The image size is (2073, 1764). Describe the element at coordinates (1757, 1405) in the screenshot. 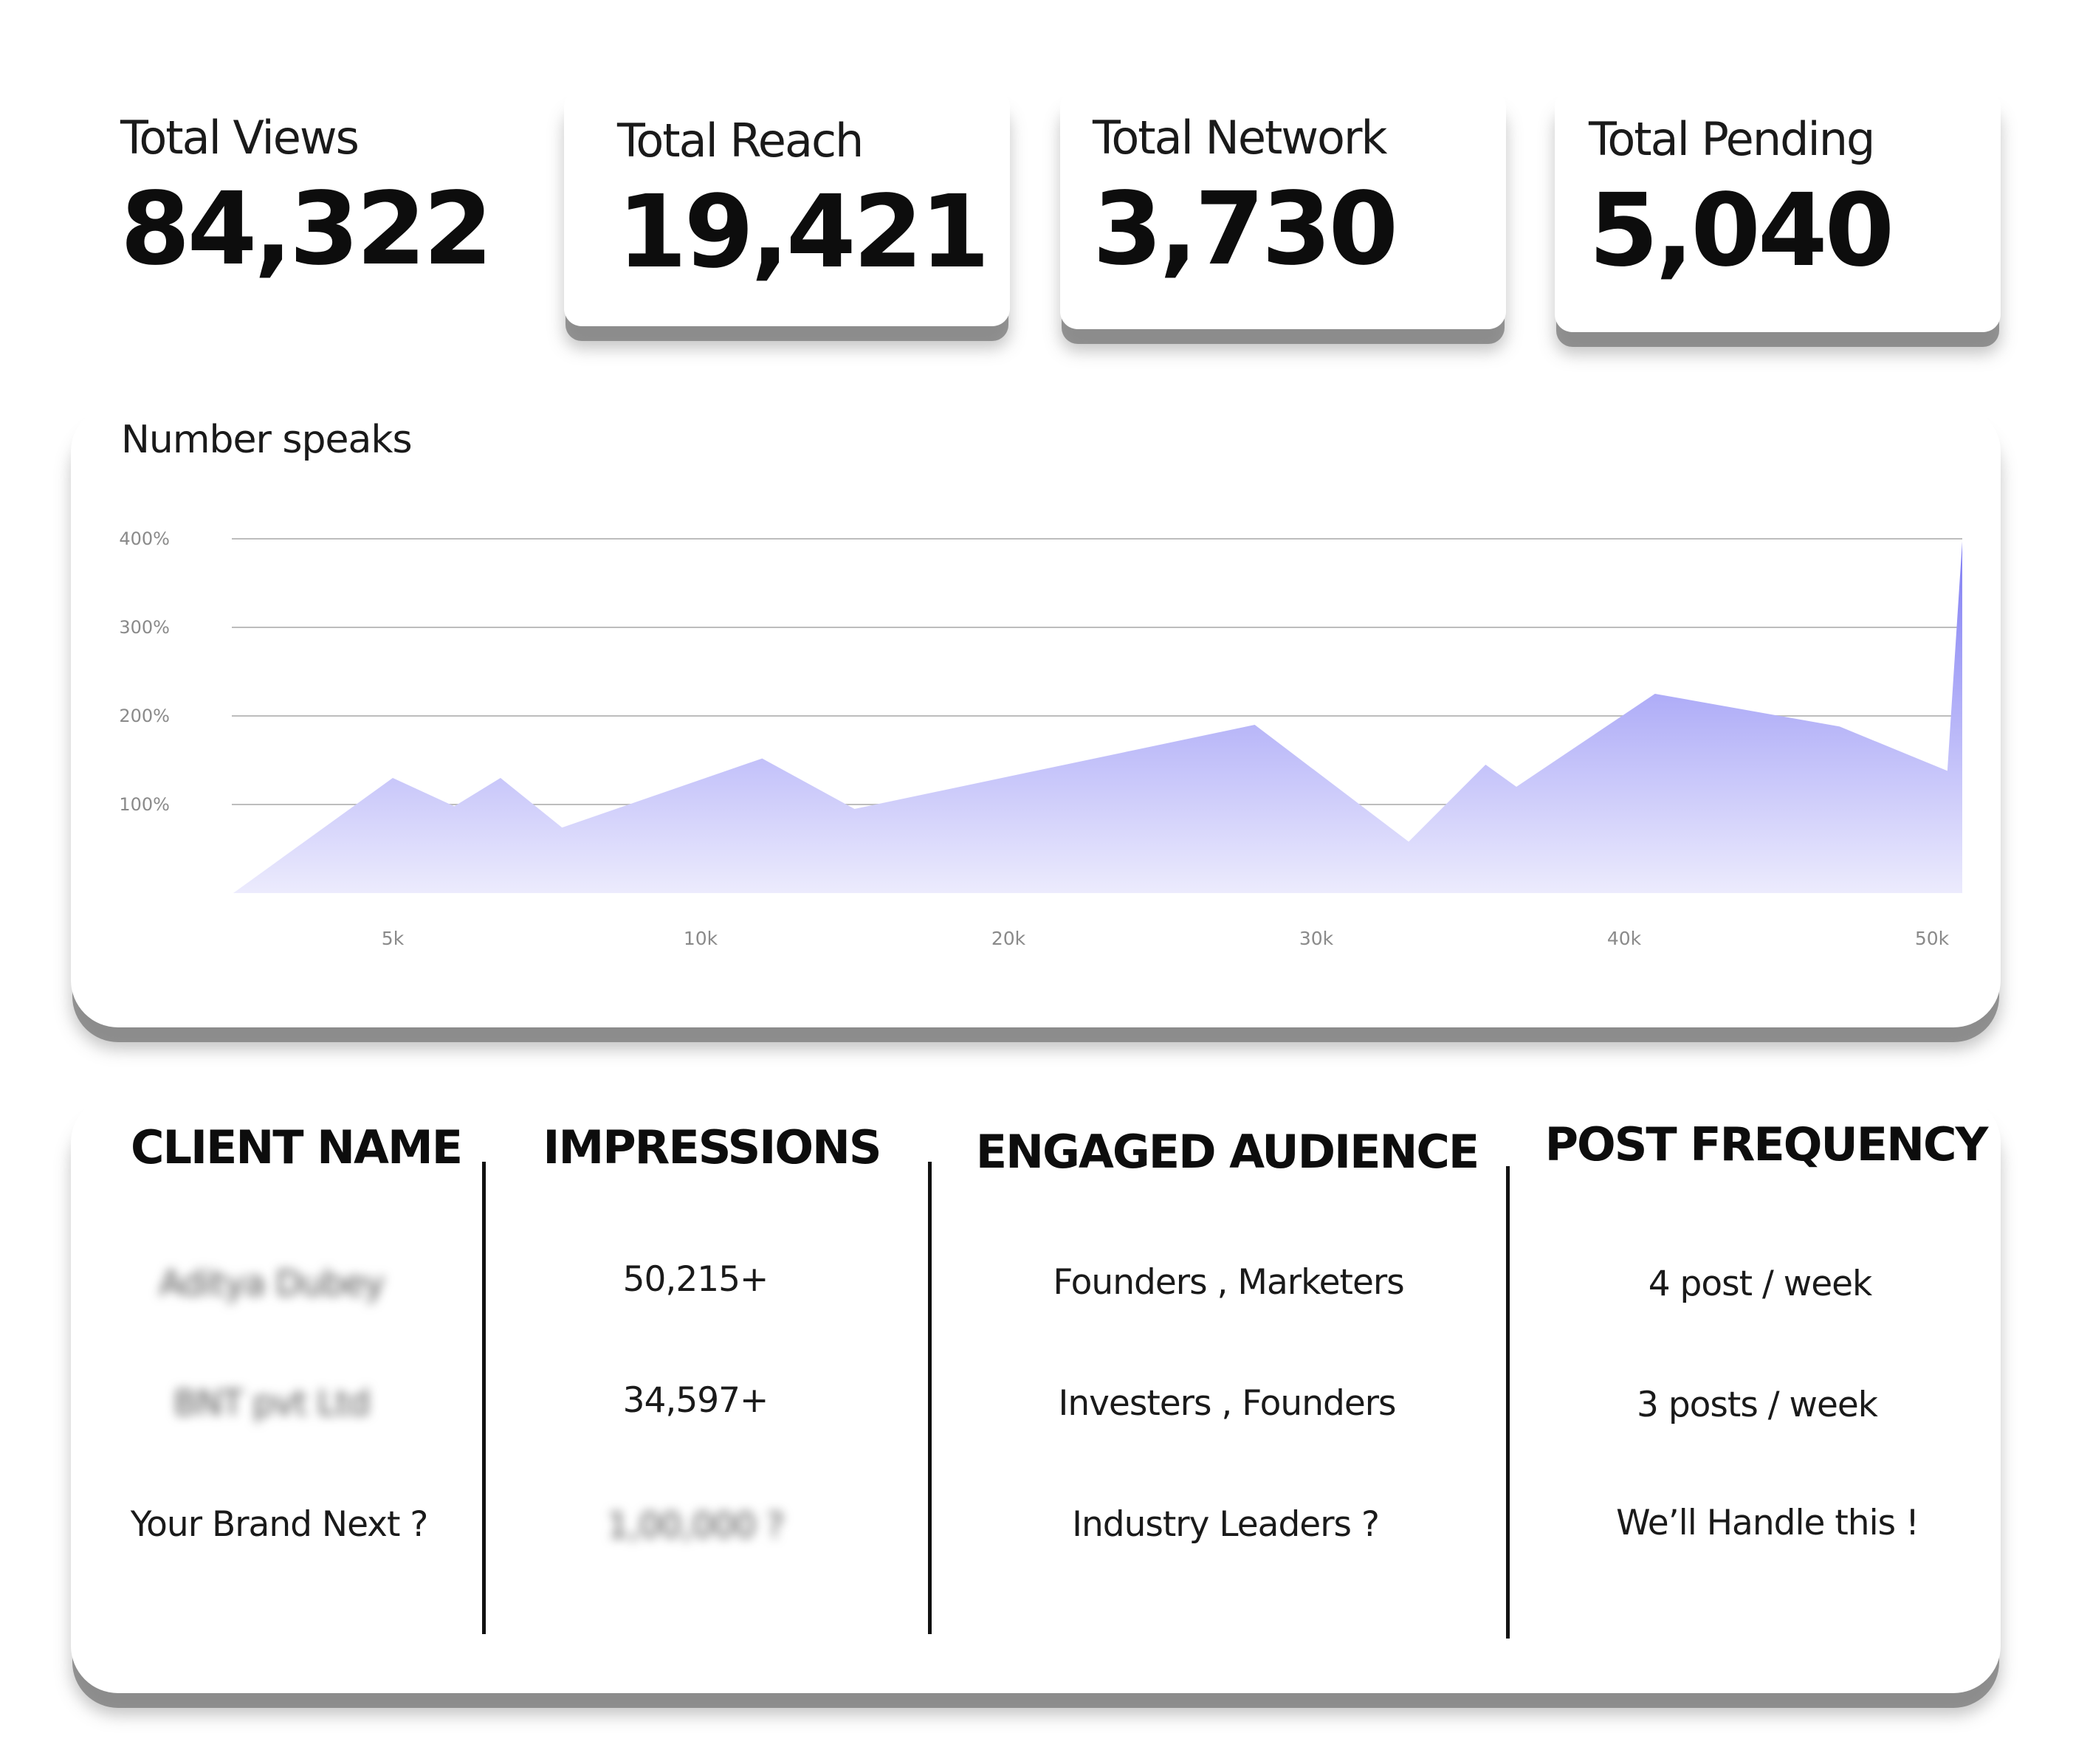

I see `table-cell-frequency: 3 posts / week` at that location.